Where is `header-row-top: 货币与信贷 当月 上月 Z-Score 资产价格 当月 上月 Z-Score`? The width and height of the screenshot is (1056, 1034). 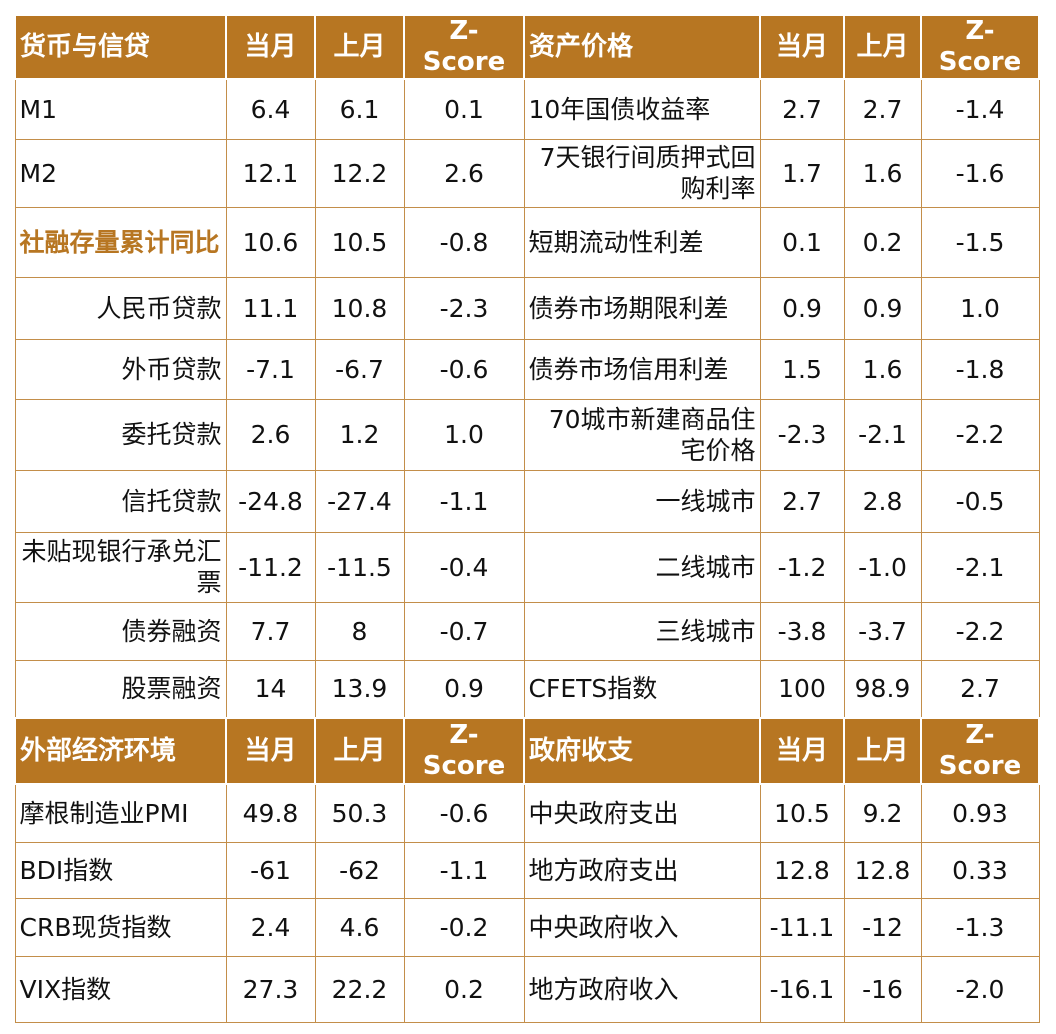
header-row-top: 货币与信贷 当月 上月 Z-Score 资产价格 当月 上月 Z-Score is located at coordinates (527, 47).